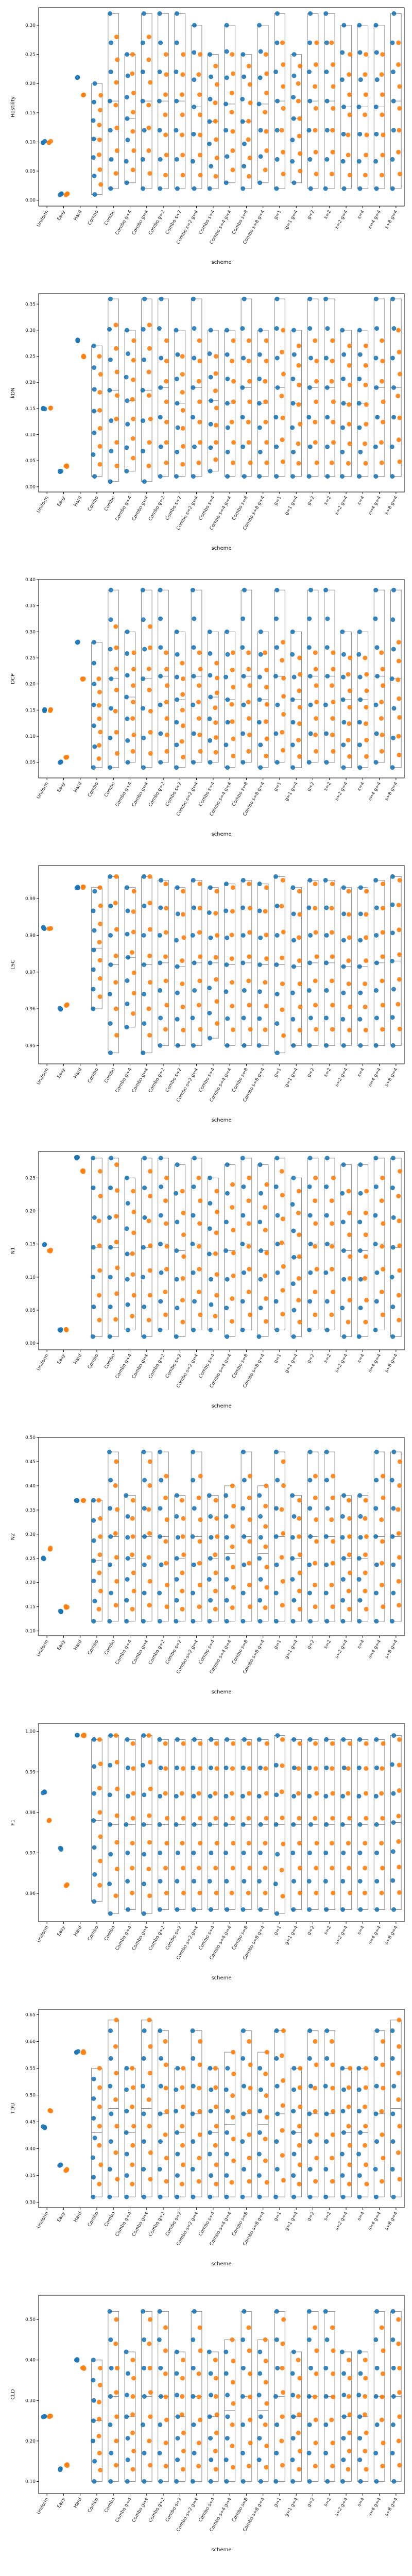  I want to click on x-tick-label: Combo s=2, so click(174, 1081).